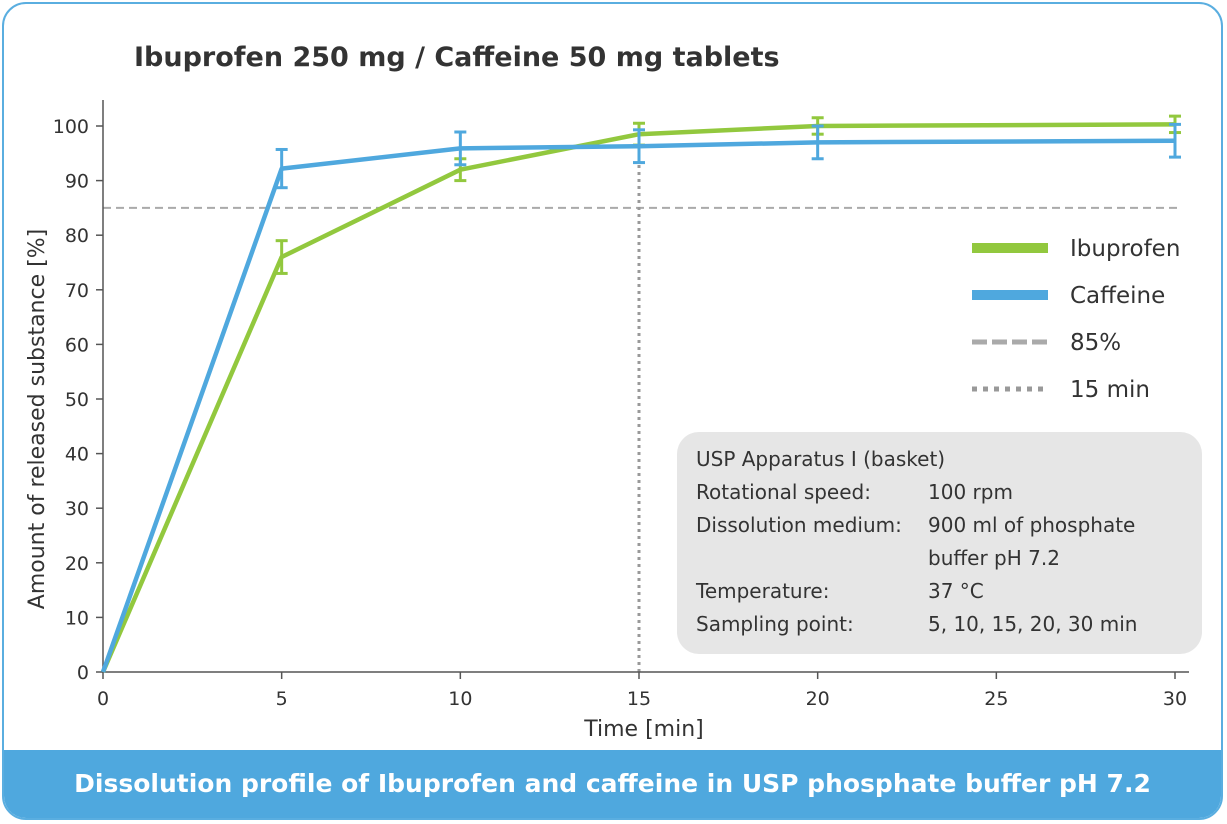 This screenshot has width=1227, height=824. I want to click on info-box-background, so click(939, 543).